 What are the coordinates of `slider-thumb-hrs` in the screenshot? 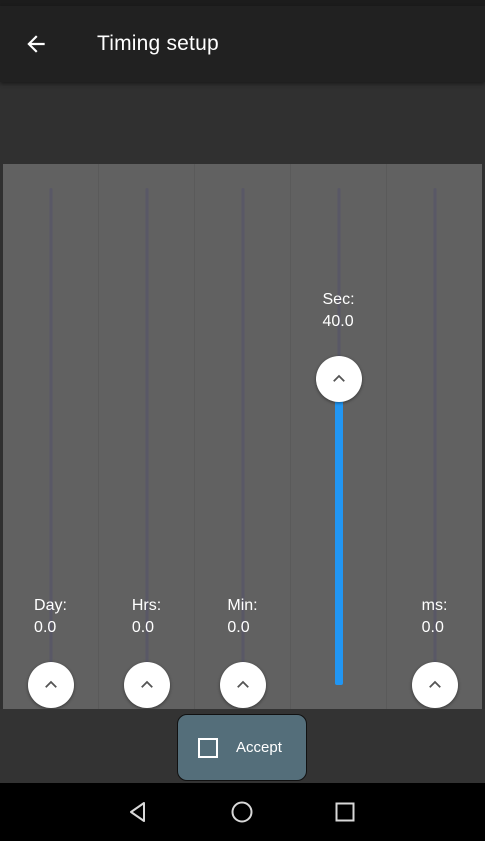 It's located at (146, 685).